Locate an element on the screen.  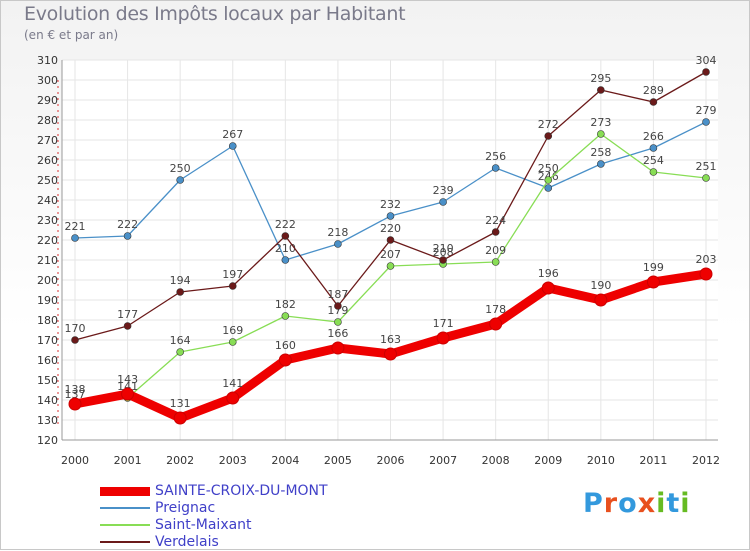
data-label: 224 is located at coordinates (495, 220).